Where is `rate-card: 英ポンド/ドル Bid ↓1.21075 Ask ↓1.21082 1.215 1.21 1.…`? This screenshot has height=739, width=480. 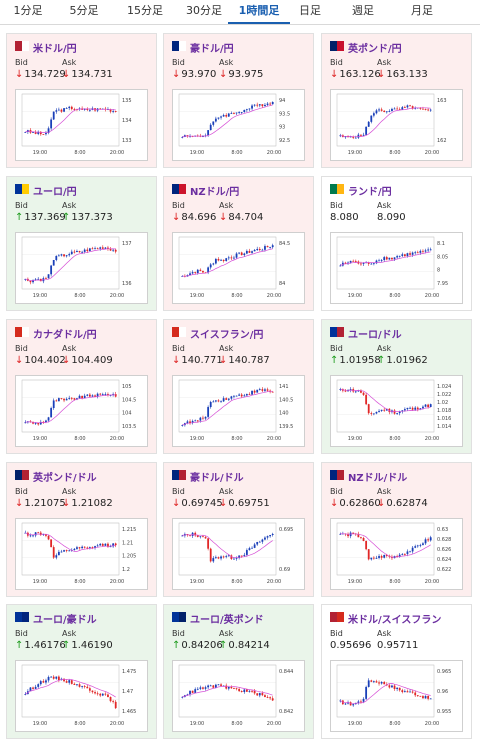
rate-card: 英ポンド/ドル Bid ↓1.21075 Ask ↓1.21082 1.215 1.21 1.… is located at coordinates (81, 529).